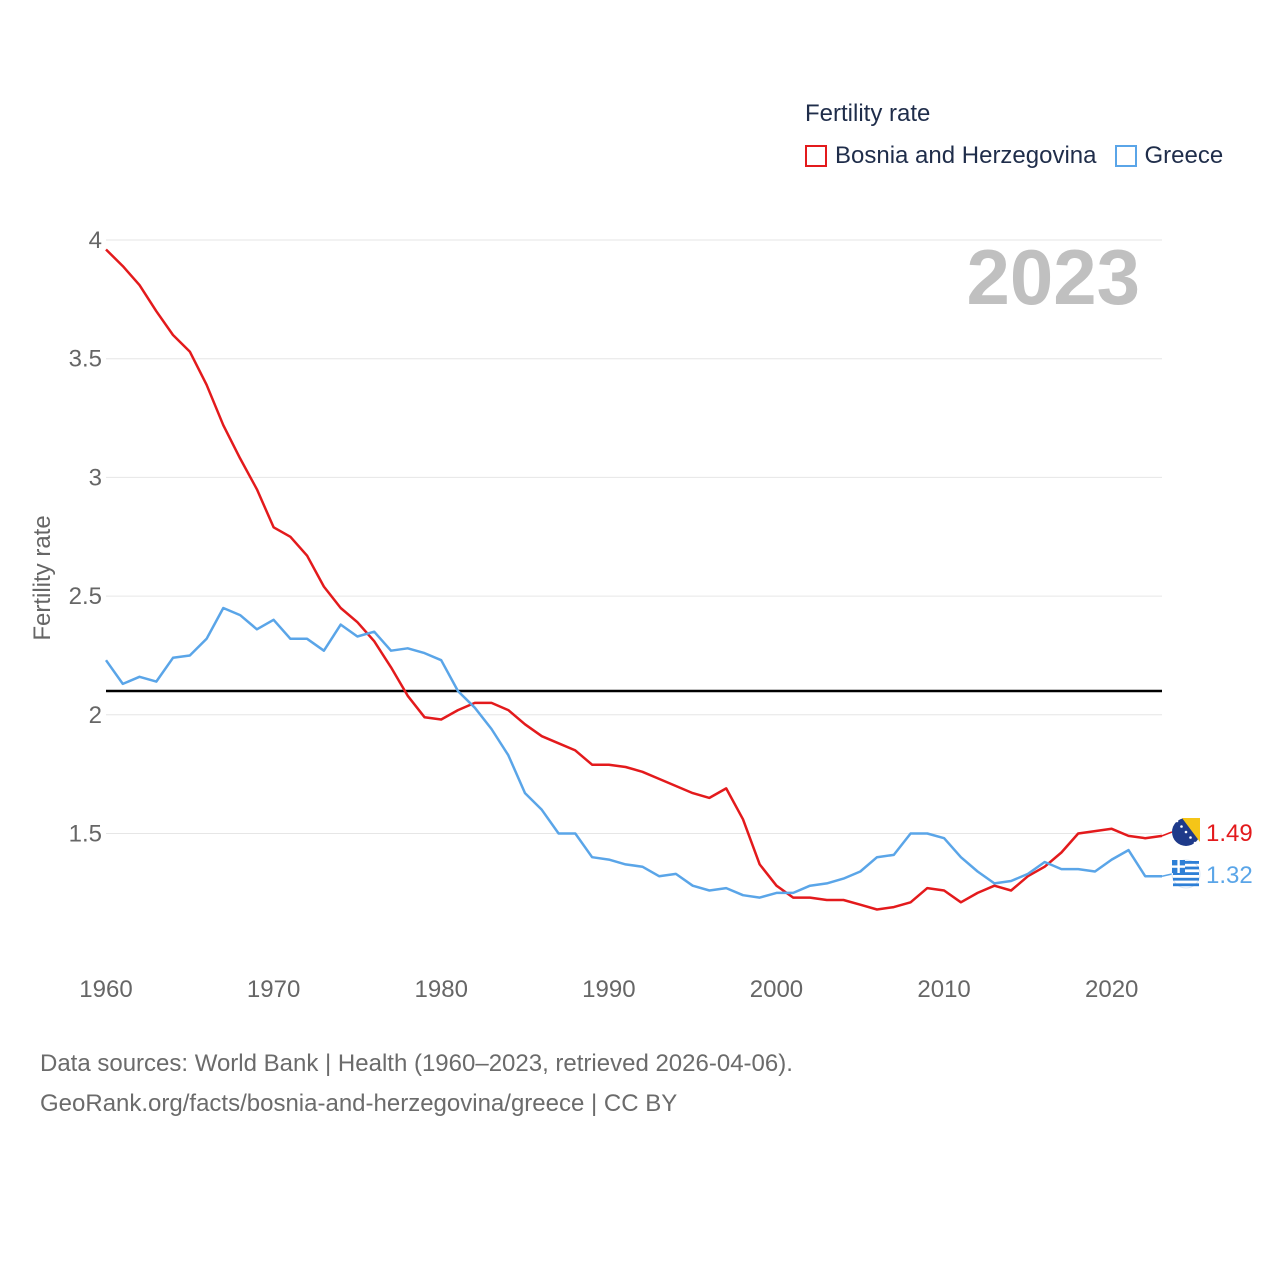  What do you see at coordinates (1191, 830) in the screenshot?
I see `flag-triangle` at bounding box center [1191, 830].